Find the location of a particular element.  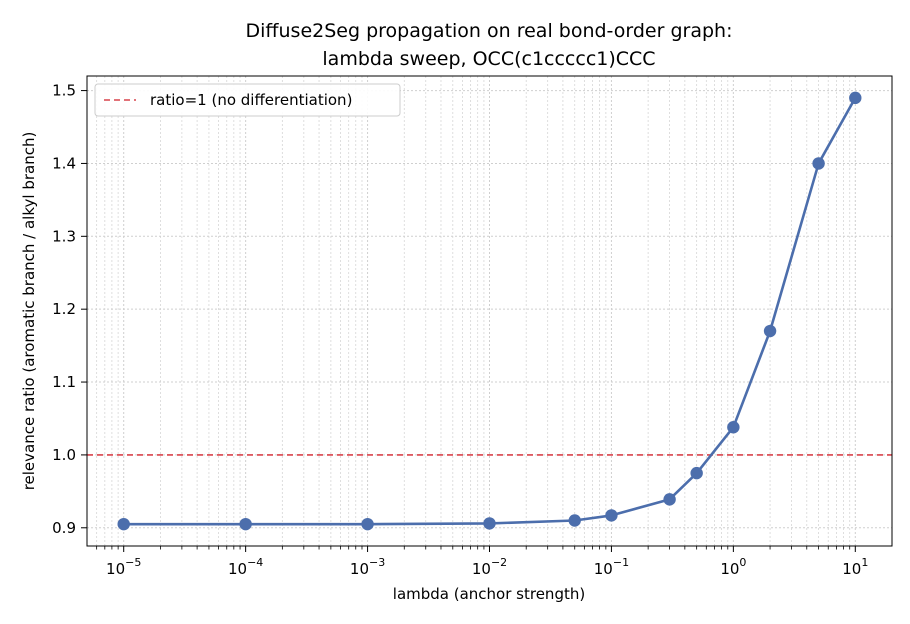

y-axis-ticks: 0.9 1.0 1.1 1.2 1.3 1.4 1.5 is located at coordinates (69, 309).